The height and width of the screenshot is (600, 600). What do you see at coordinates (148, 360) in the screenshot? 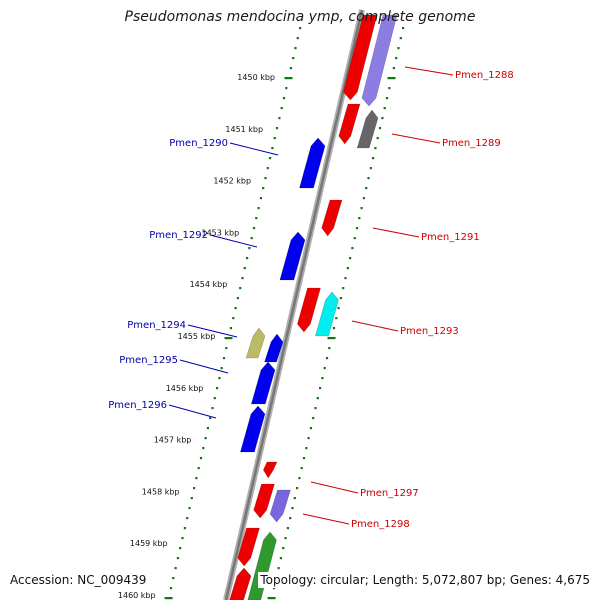
I see `gene-label-pmen-1295: Pmen_1295` at bounding box center [148, 360].